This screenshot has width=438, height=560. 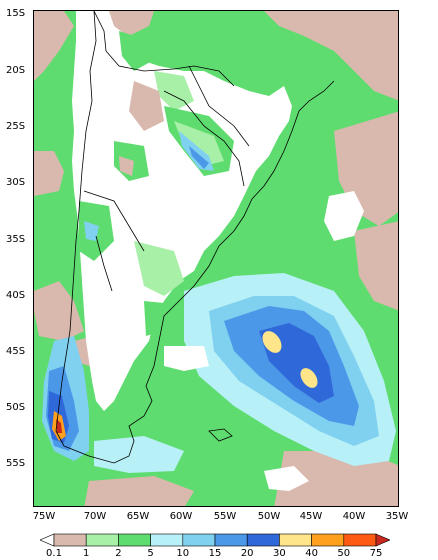 I want to click on legend-label: 5, so click(x=150, y=553).